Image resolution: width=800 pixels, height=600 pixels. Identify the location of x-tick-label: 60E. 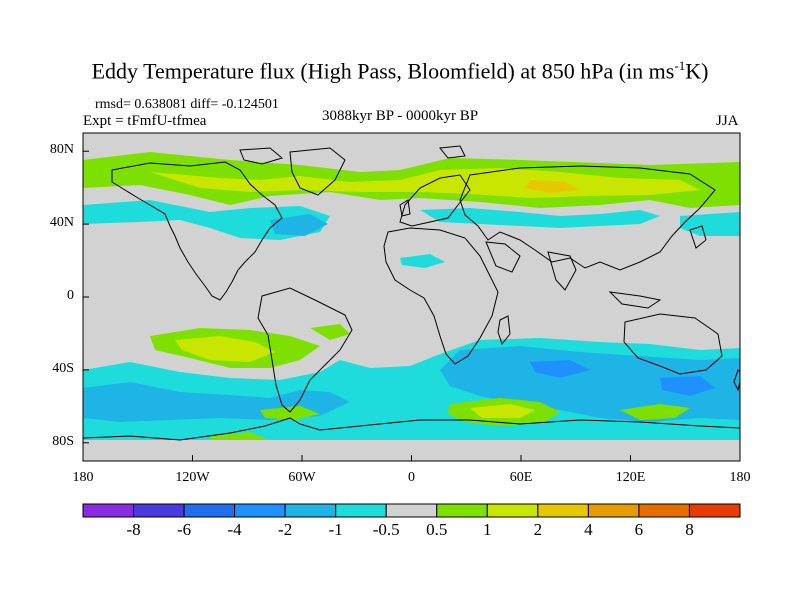
(521, 477).